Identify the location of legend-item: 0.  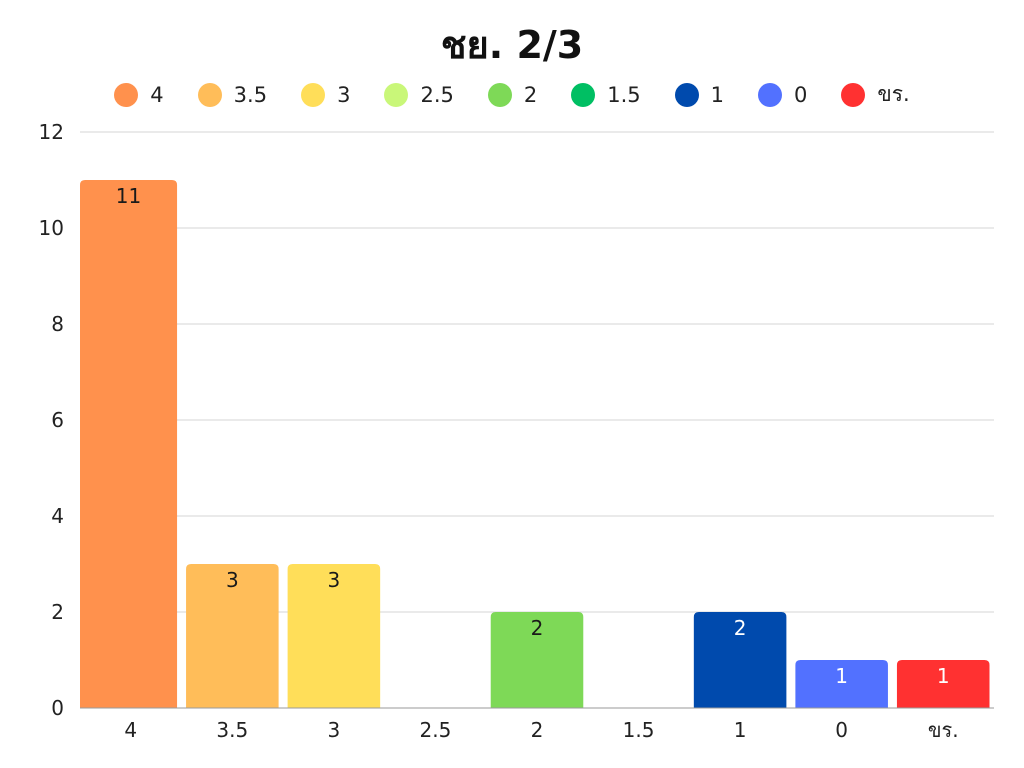
(783, 94).